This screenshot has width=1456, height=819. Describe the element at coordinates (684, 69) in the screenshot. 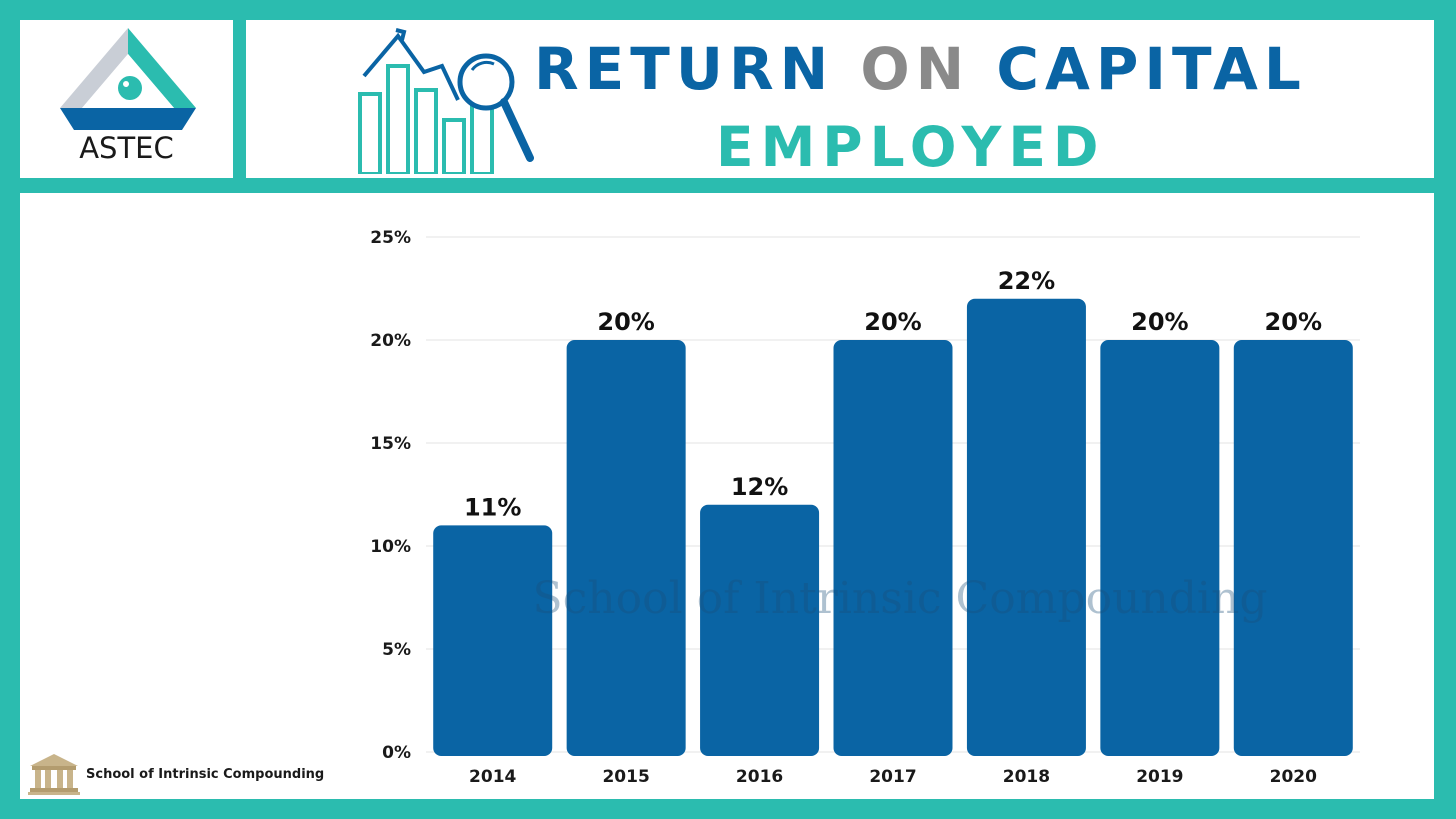

I see `title-word-return: RETURN` at that location.